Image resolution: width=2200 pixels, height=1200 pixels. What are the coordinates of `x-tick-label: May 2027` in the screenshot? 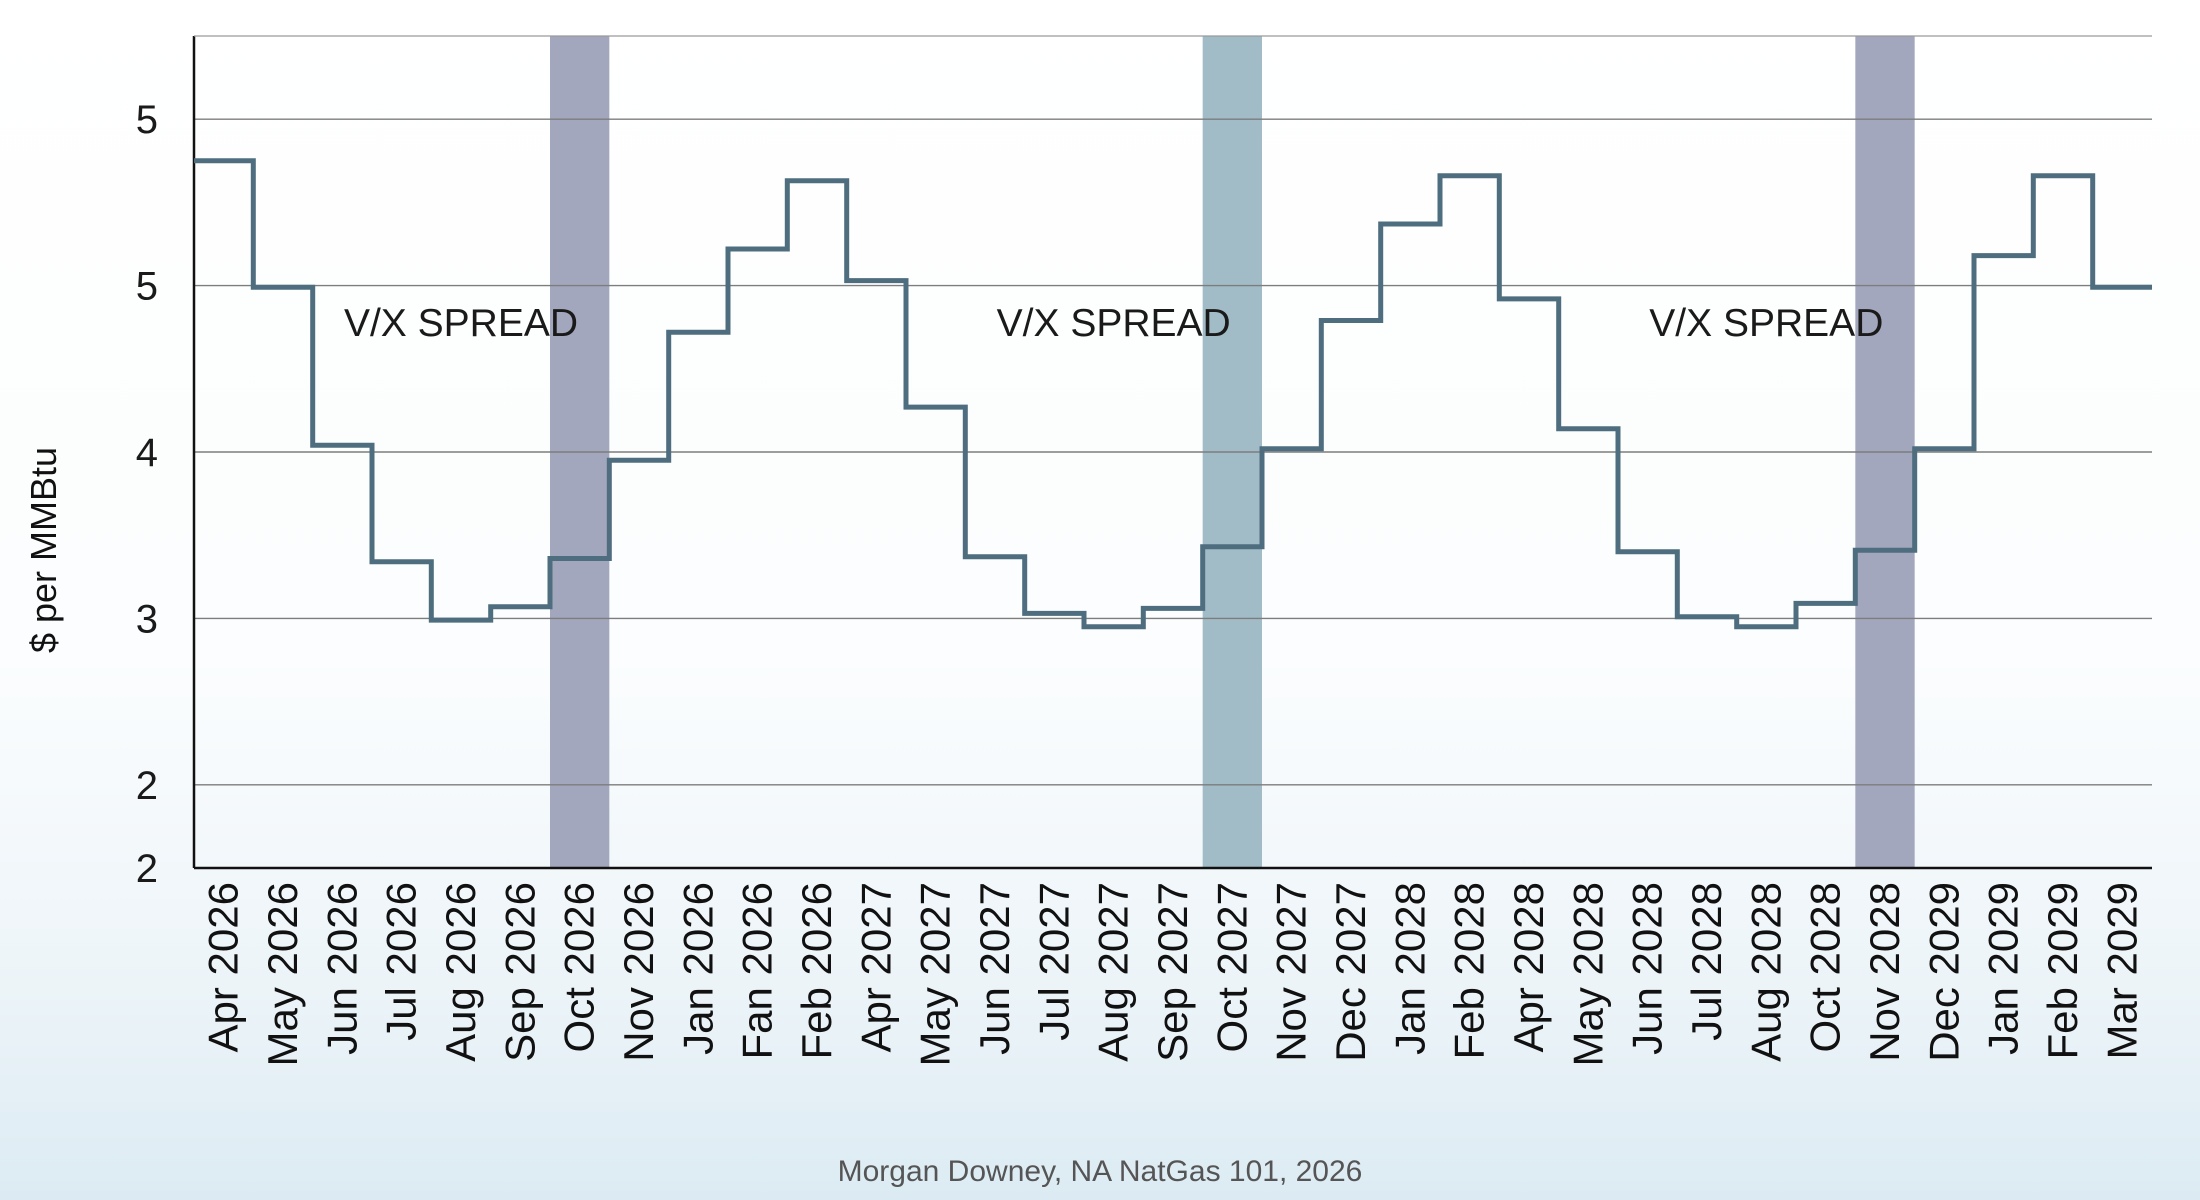 It's located at (935, 974).